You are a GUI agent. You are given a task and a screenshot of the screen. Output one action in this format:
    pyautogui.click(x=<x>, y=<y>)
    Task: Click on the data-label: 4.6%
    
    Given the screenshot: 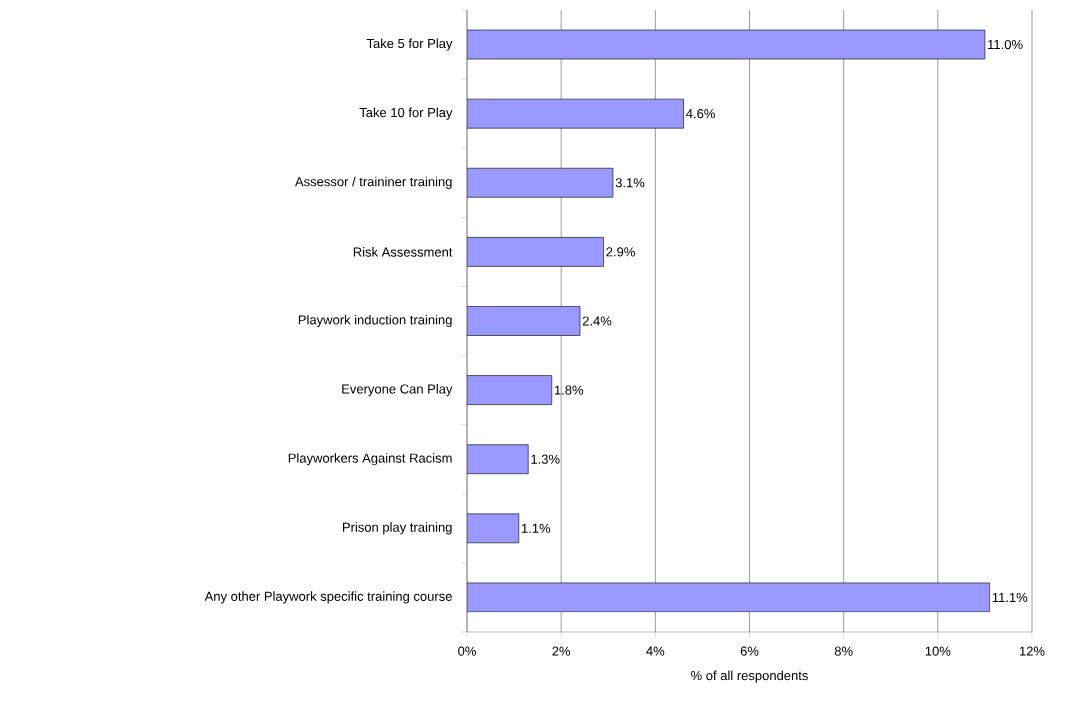 What is the action you would take?
    pyautogui.click(x=700, y=114)
    